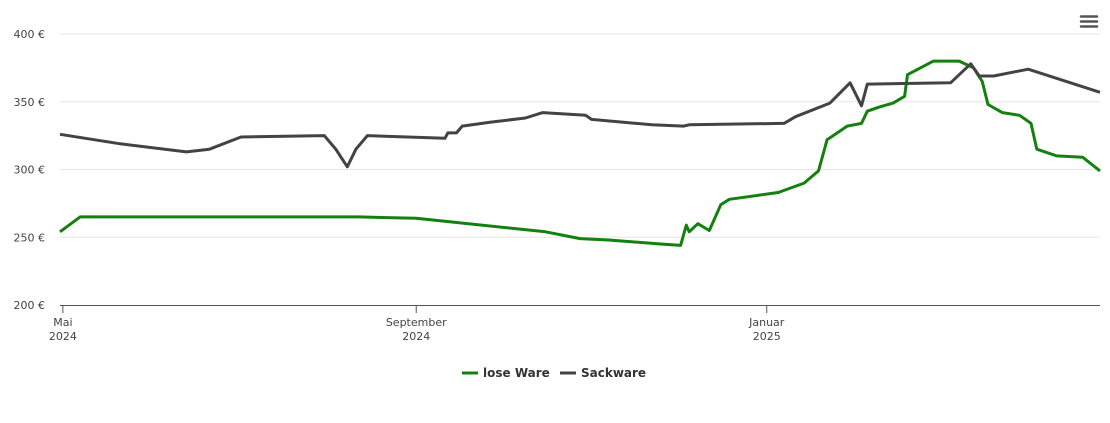 The width and height of the screenshot is (1110, 423). Describe the element at coordinates (766, 322) in the screenshot. I see `x-tick-label: Januar` at that location.